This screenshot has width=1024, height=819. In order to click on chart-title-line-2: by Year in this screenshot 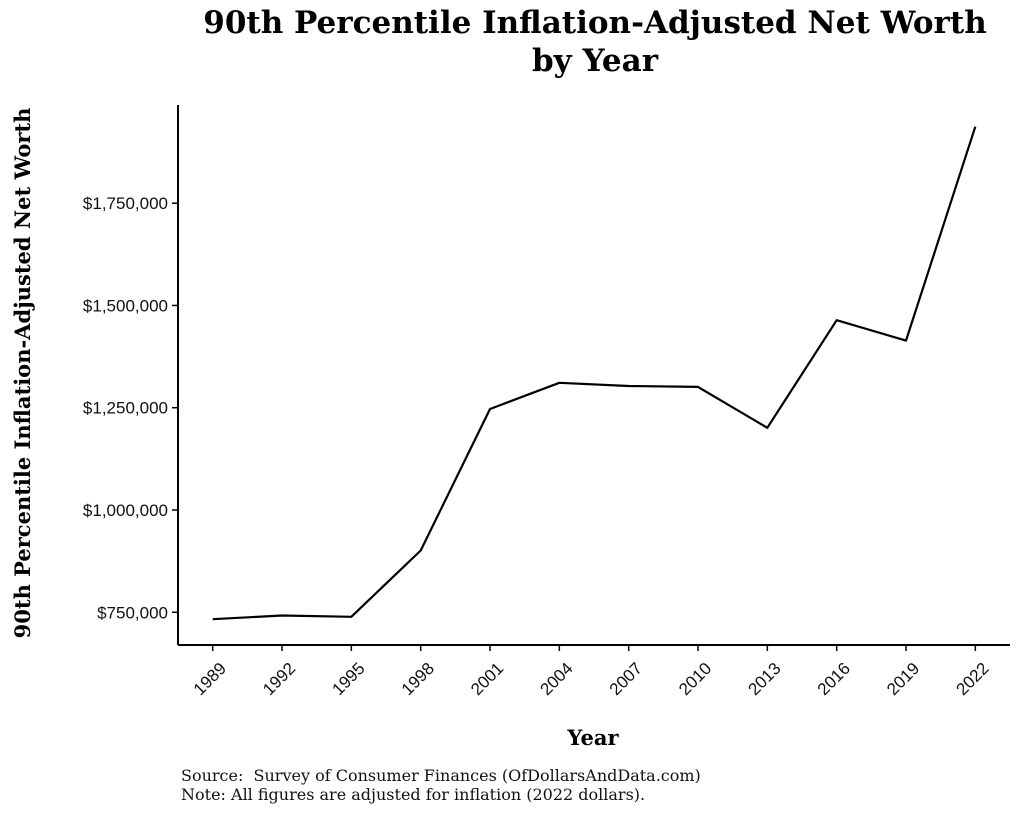, I will do `click(595, 61)`.